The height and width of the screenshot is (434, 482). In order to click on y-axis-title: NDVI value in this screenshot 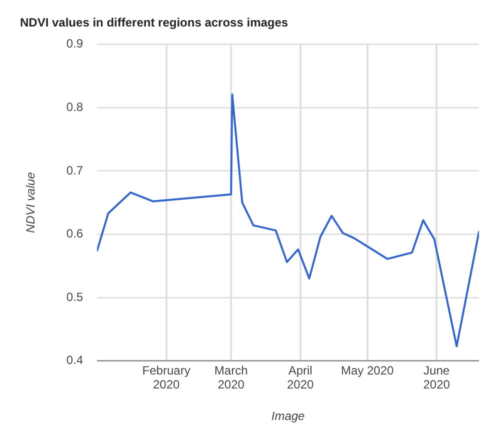, I will do `click(31, 202)`.